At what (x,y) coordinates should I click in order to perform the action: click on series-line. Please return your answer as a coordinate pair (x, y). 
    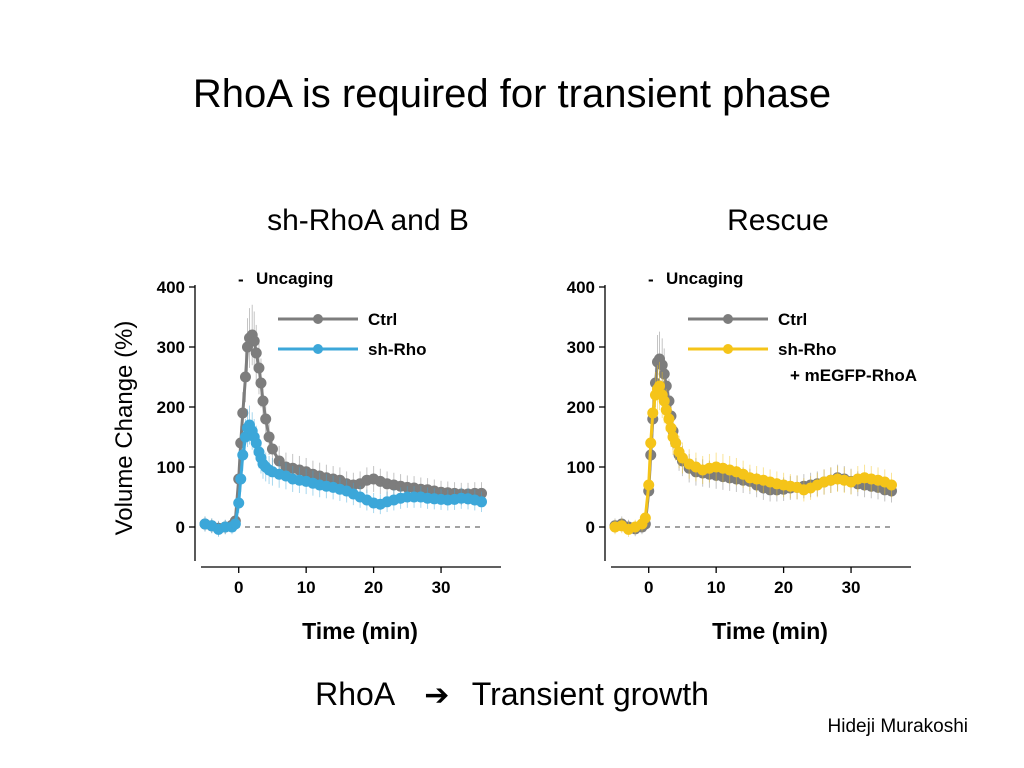
    Looking at the image, I should click on (753, 457).